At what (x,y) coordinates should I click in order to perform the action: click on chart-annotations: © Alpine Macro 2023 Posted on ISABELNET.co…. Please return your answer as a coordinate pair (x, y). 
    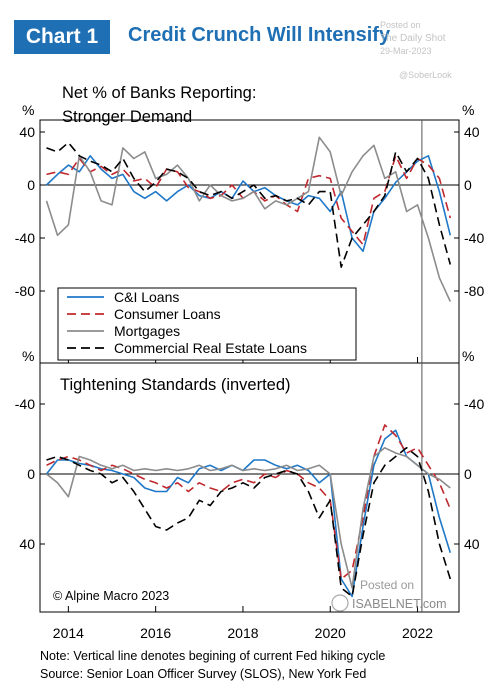
    Looking at the image, I should click on (249, 595).